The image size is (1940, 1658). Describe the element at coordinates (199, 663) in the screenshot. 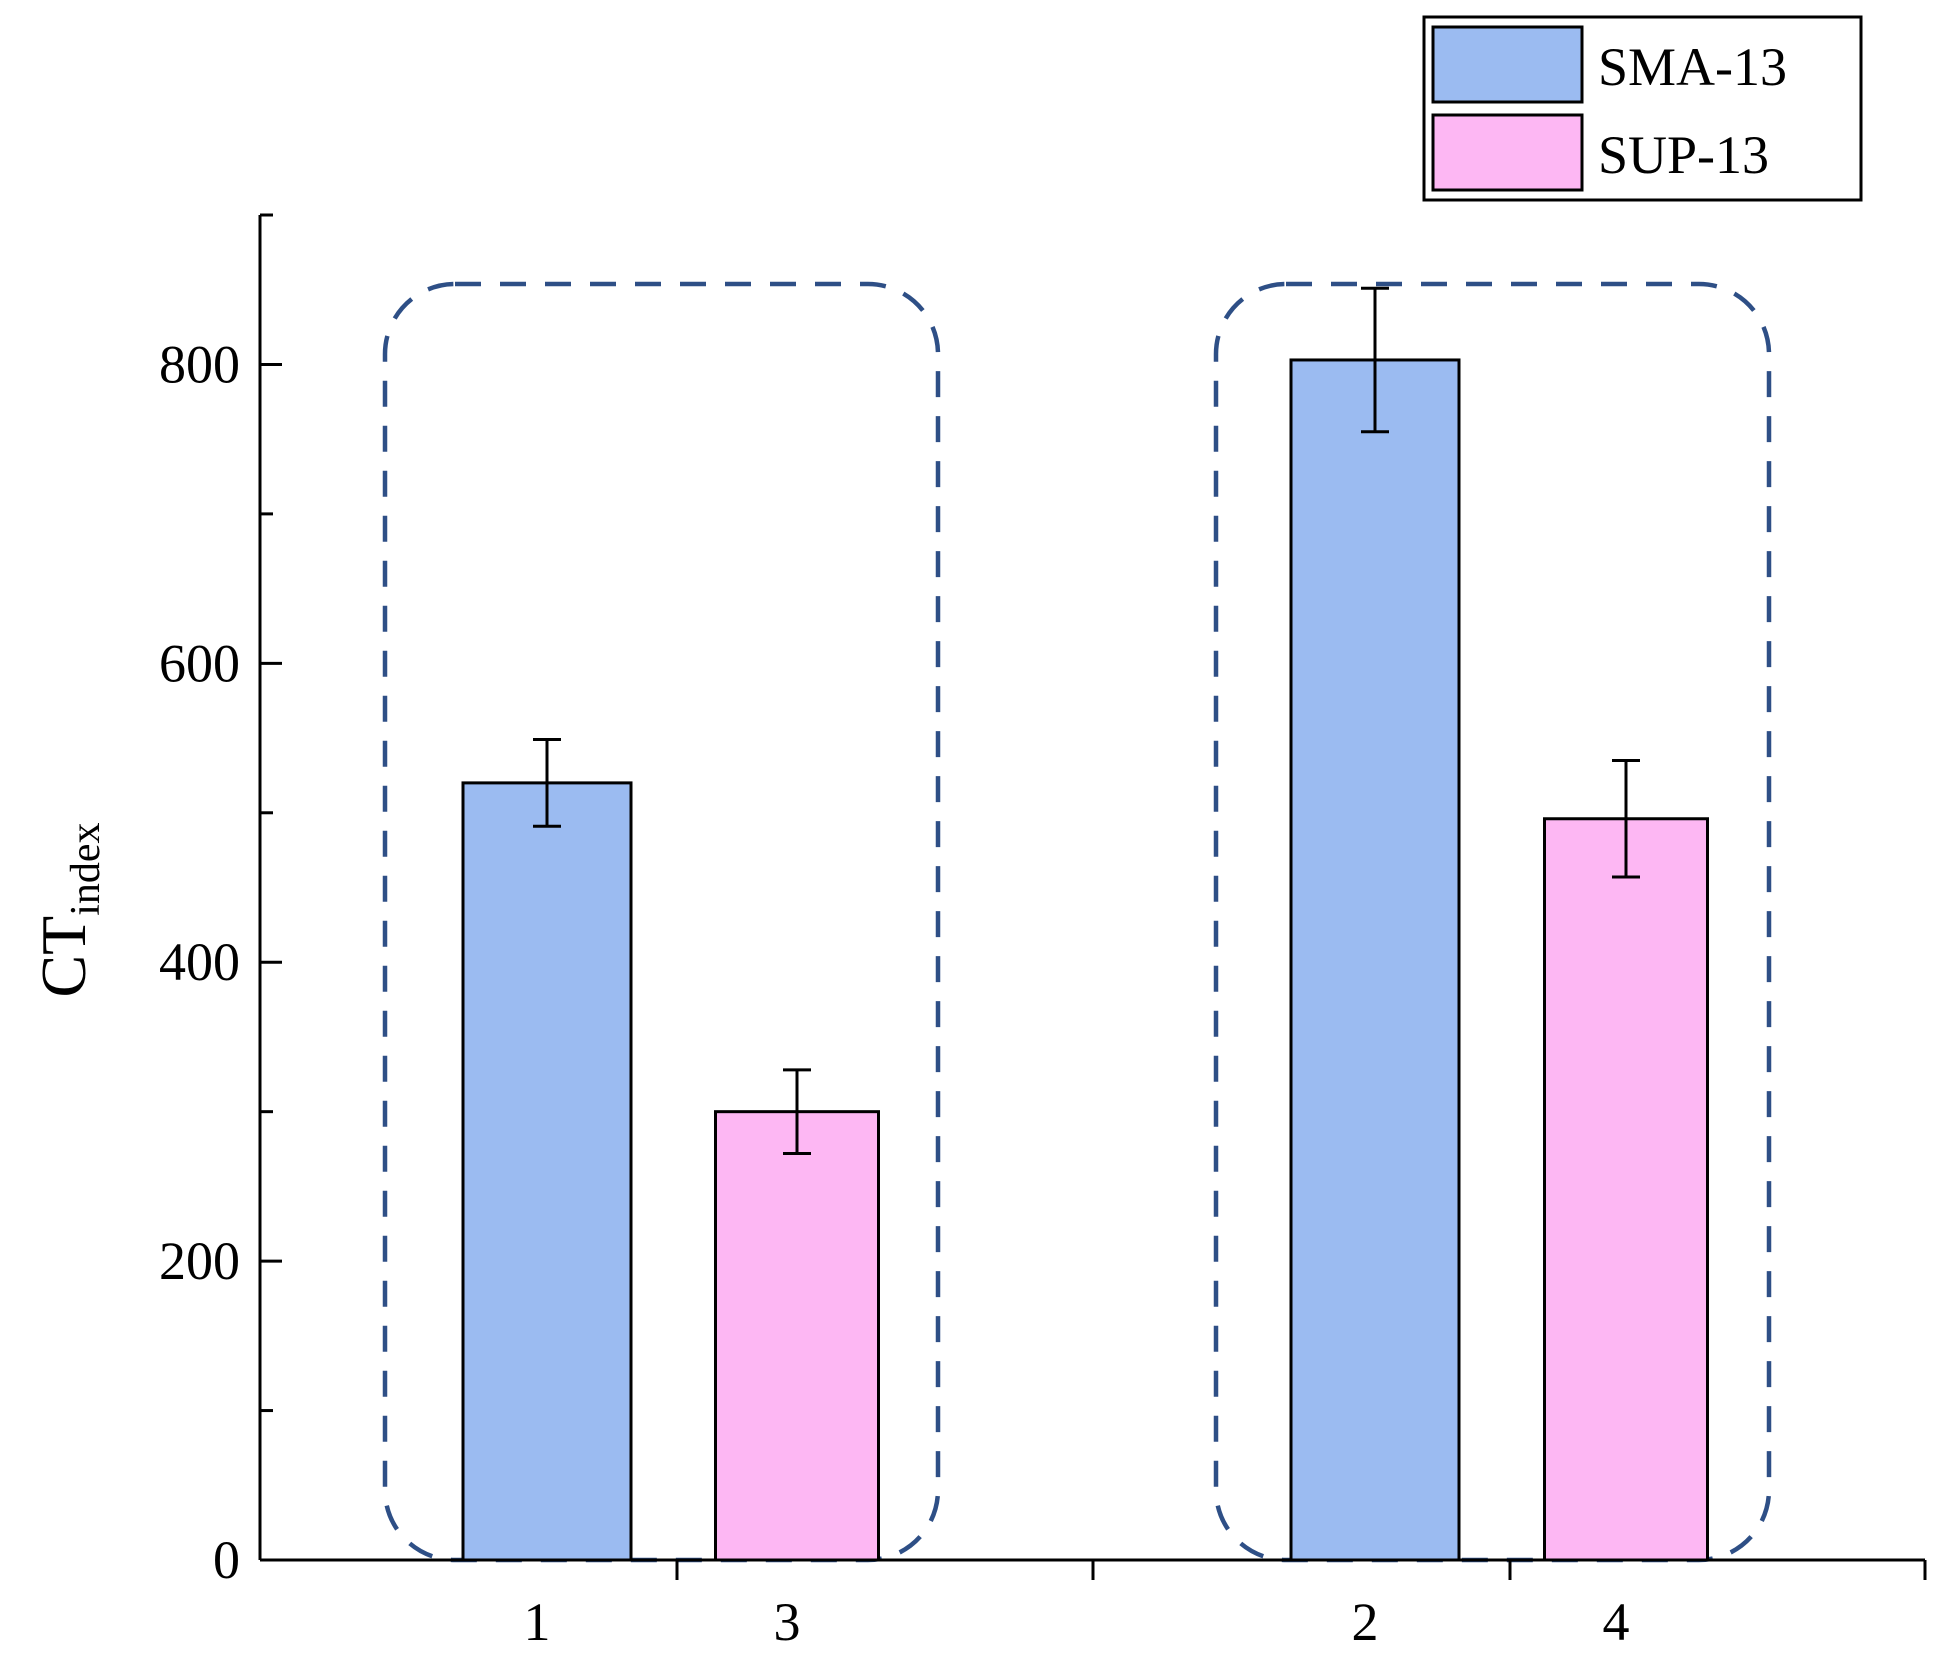

I see `y-tick-label: 600` at that location.